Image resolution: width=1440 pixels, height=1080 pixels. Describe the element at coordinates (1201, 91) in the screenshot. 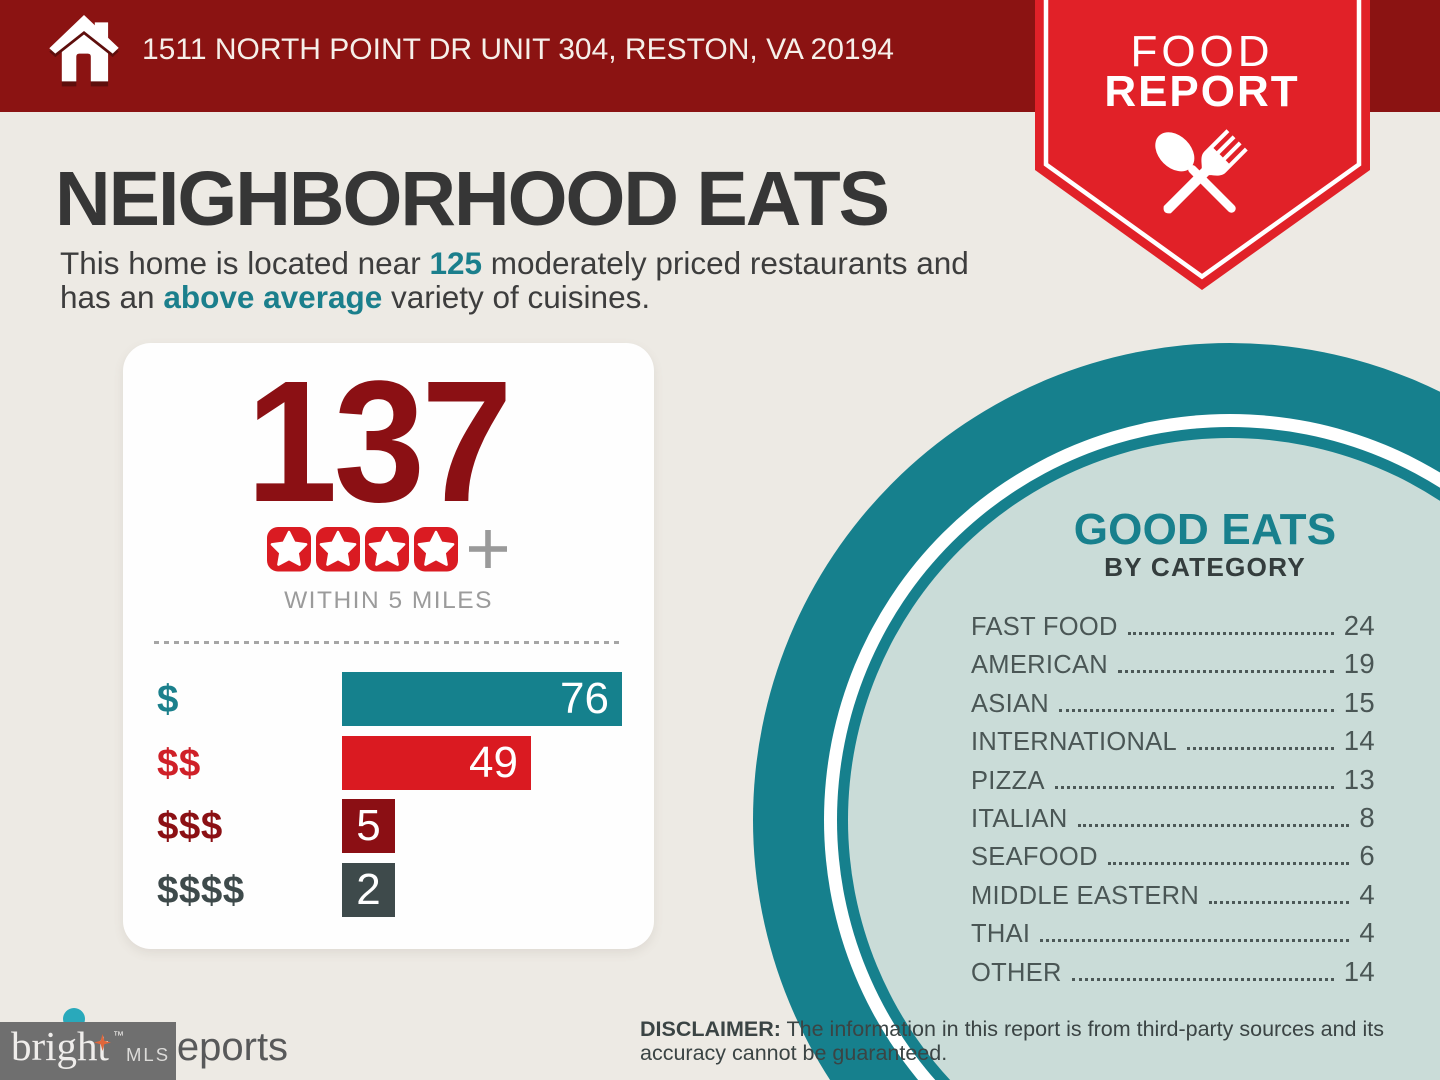

I see `svg-text: REPORT` at that location.